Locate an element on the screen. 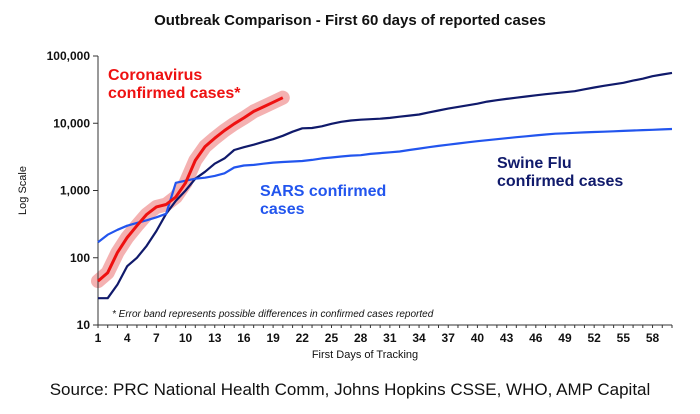 This screenshot has width=700, height=414. x-axis-label: First Days of Tracking is located at coordinates (365, 355).